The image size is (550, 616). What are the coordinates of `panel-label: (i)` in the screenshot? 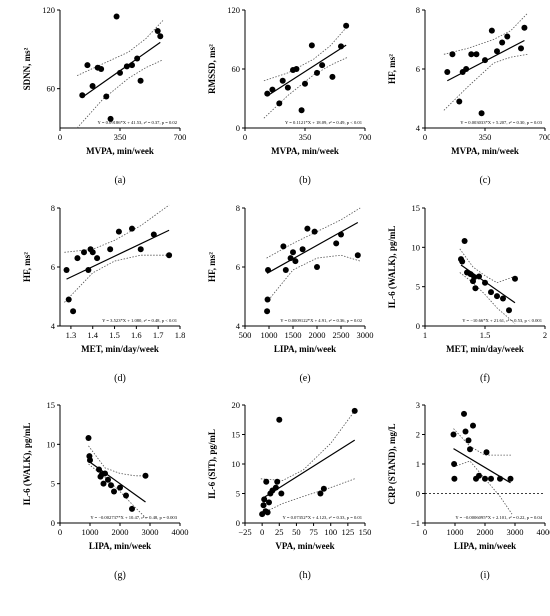 It's located at (484, 575).